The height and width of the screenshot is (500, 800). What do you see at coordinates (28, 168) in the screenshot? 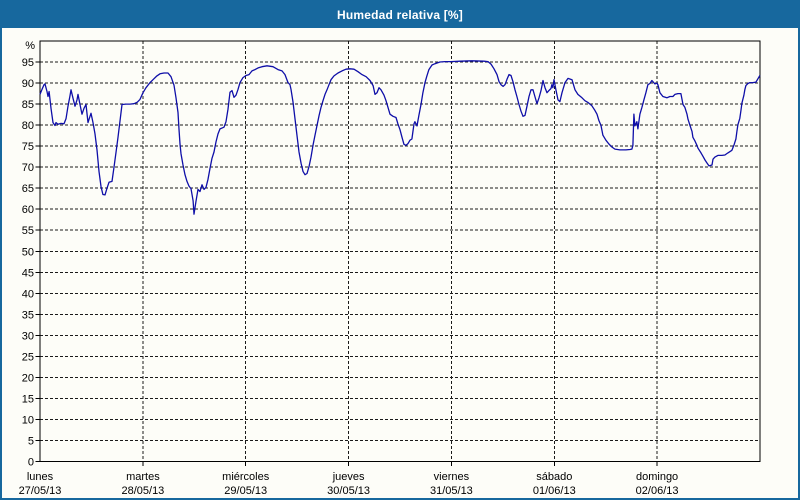
I see `y-tick-label: 70` at bounding box center [28, 168].